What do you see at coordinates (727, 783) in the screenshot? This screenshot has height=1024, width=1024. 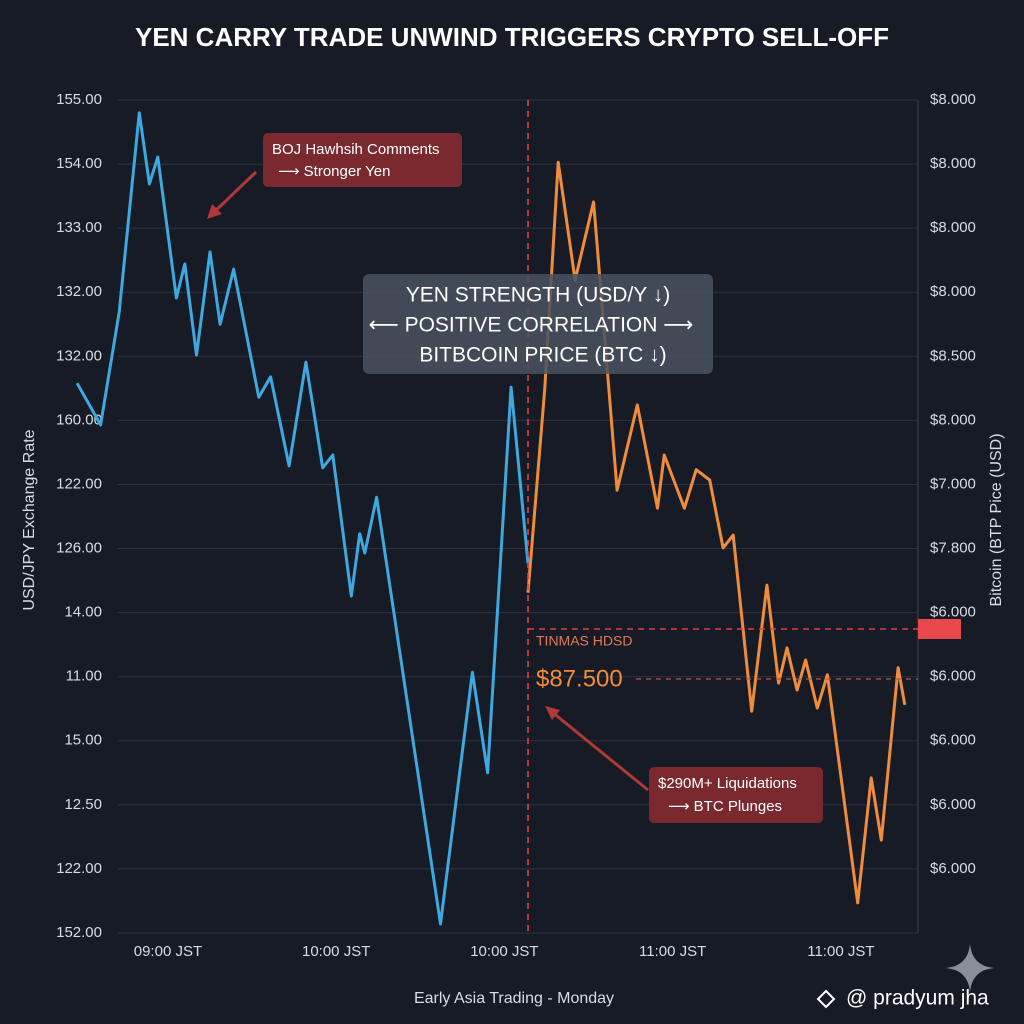 I see `annotation-text: $290M+ Liquidations` at bounding box center [727, 783].